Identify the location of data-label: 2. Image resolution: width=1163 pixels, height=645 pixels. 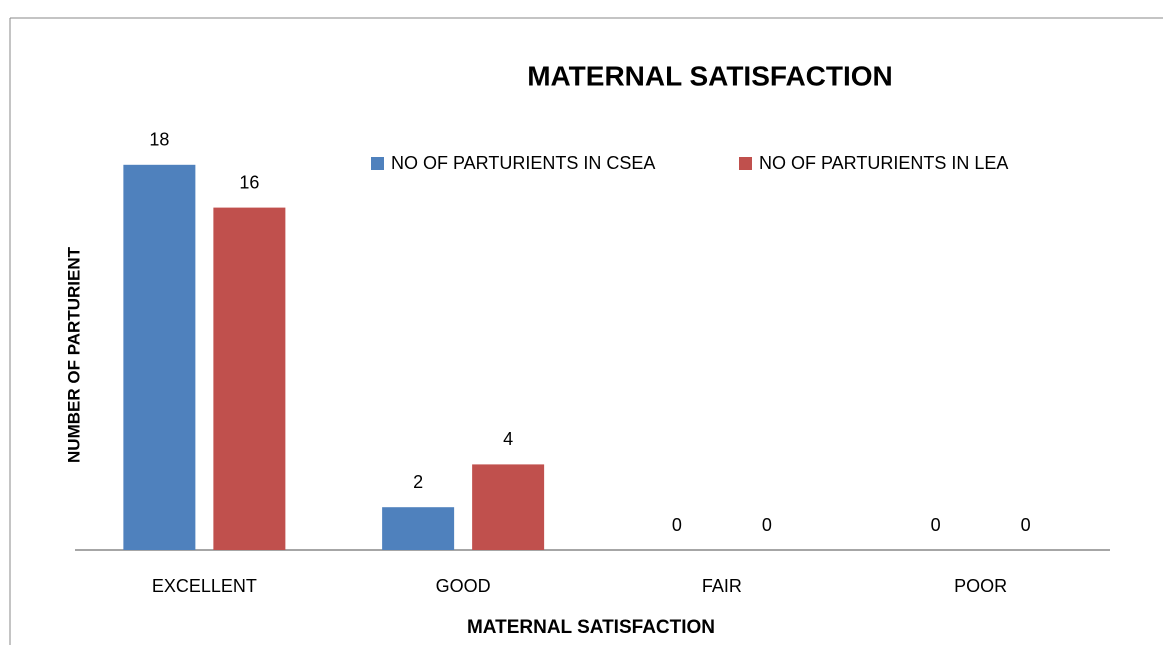
(418, 482).